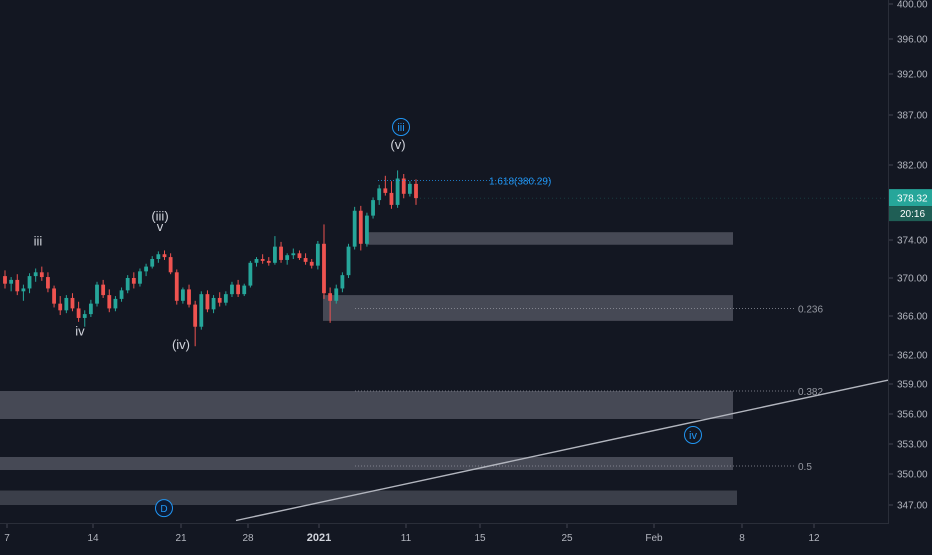 This screenshot has width=932, height=555. Describe the element at coordinates (912, 116) in the screenshot. I see `price-tick-label: 387.00` at that location.